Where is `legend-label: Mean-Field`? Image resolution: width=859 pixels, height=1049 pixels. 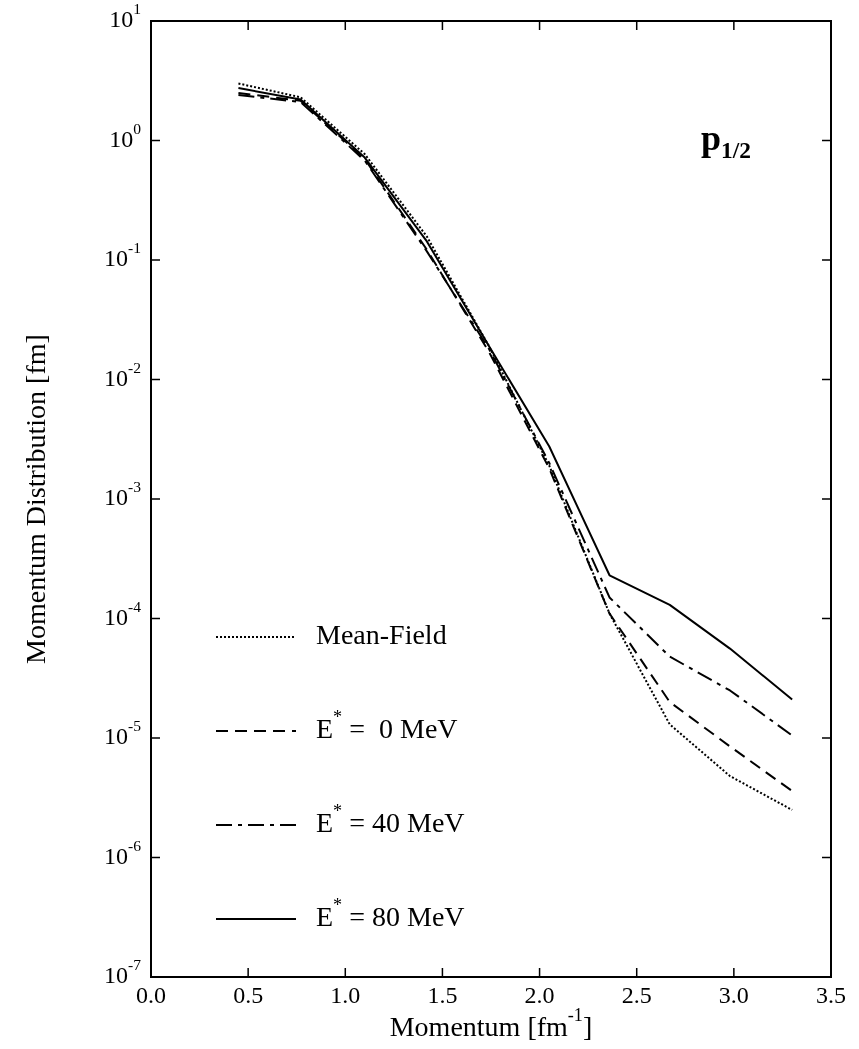
legend-label: Mean-Field is located at coordinates (381, 635).